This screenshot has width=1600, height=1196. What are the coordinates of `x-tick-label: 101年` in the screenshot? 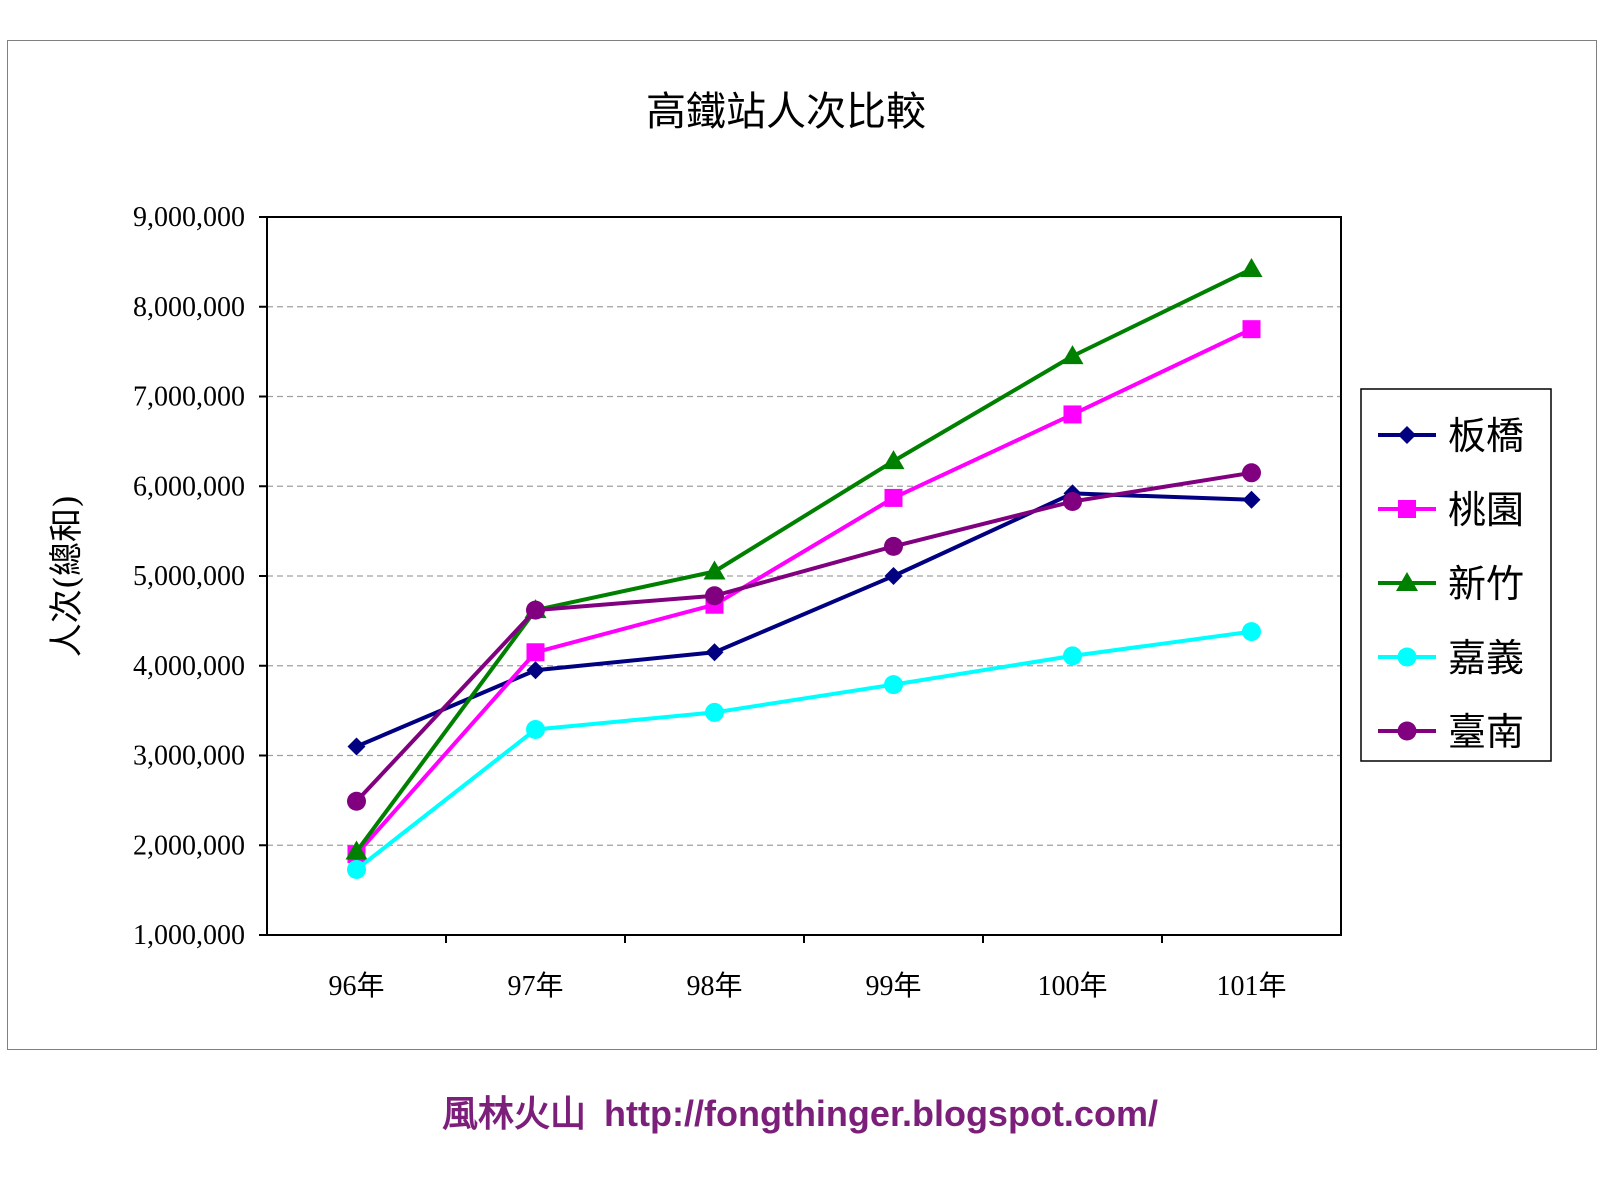 It's located at (1251, 986).